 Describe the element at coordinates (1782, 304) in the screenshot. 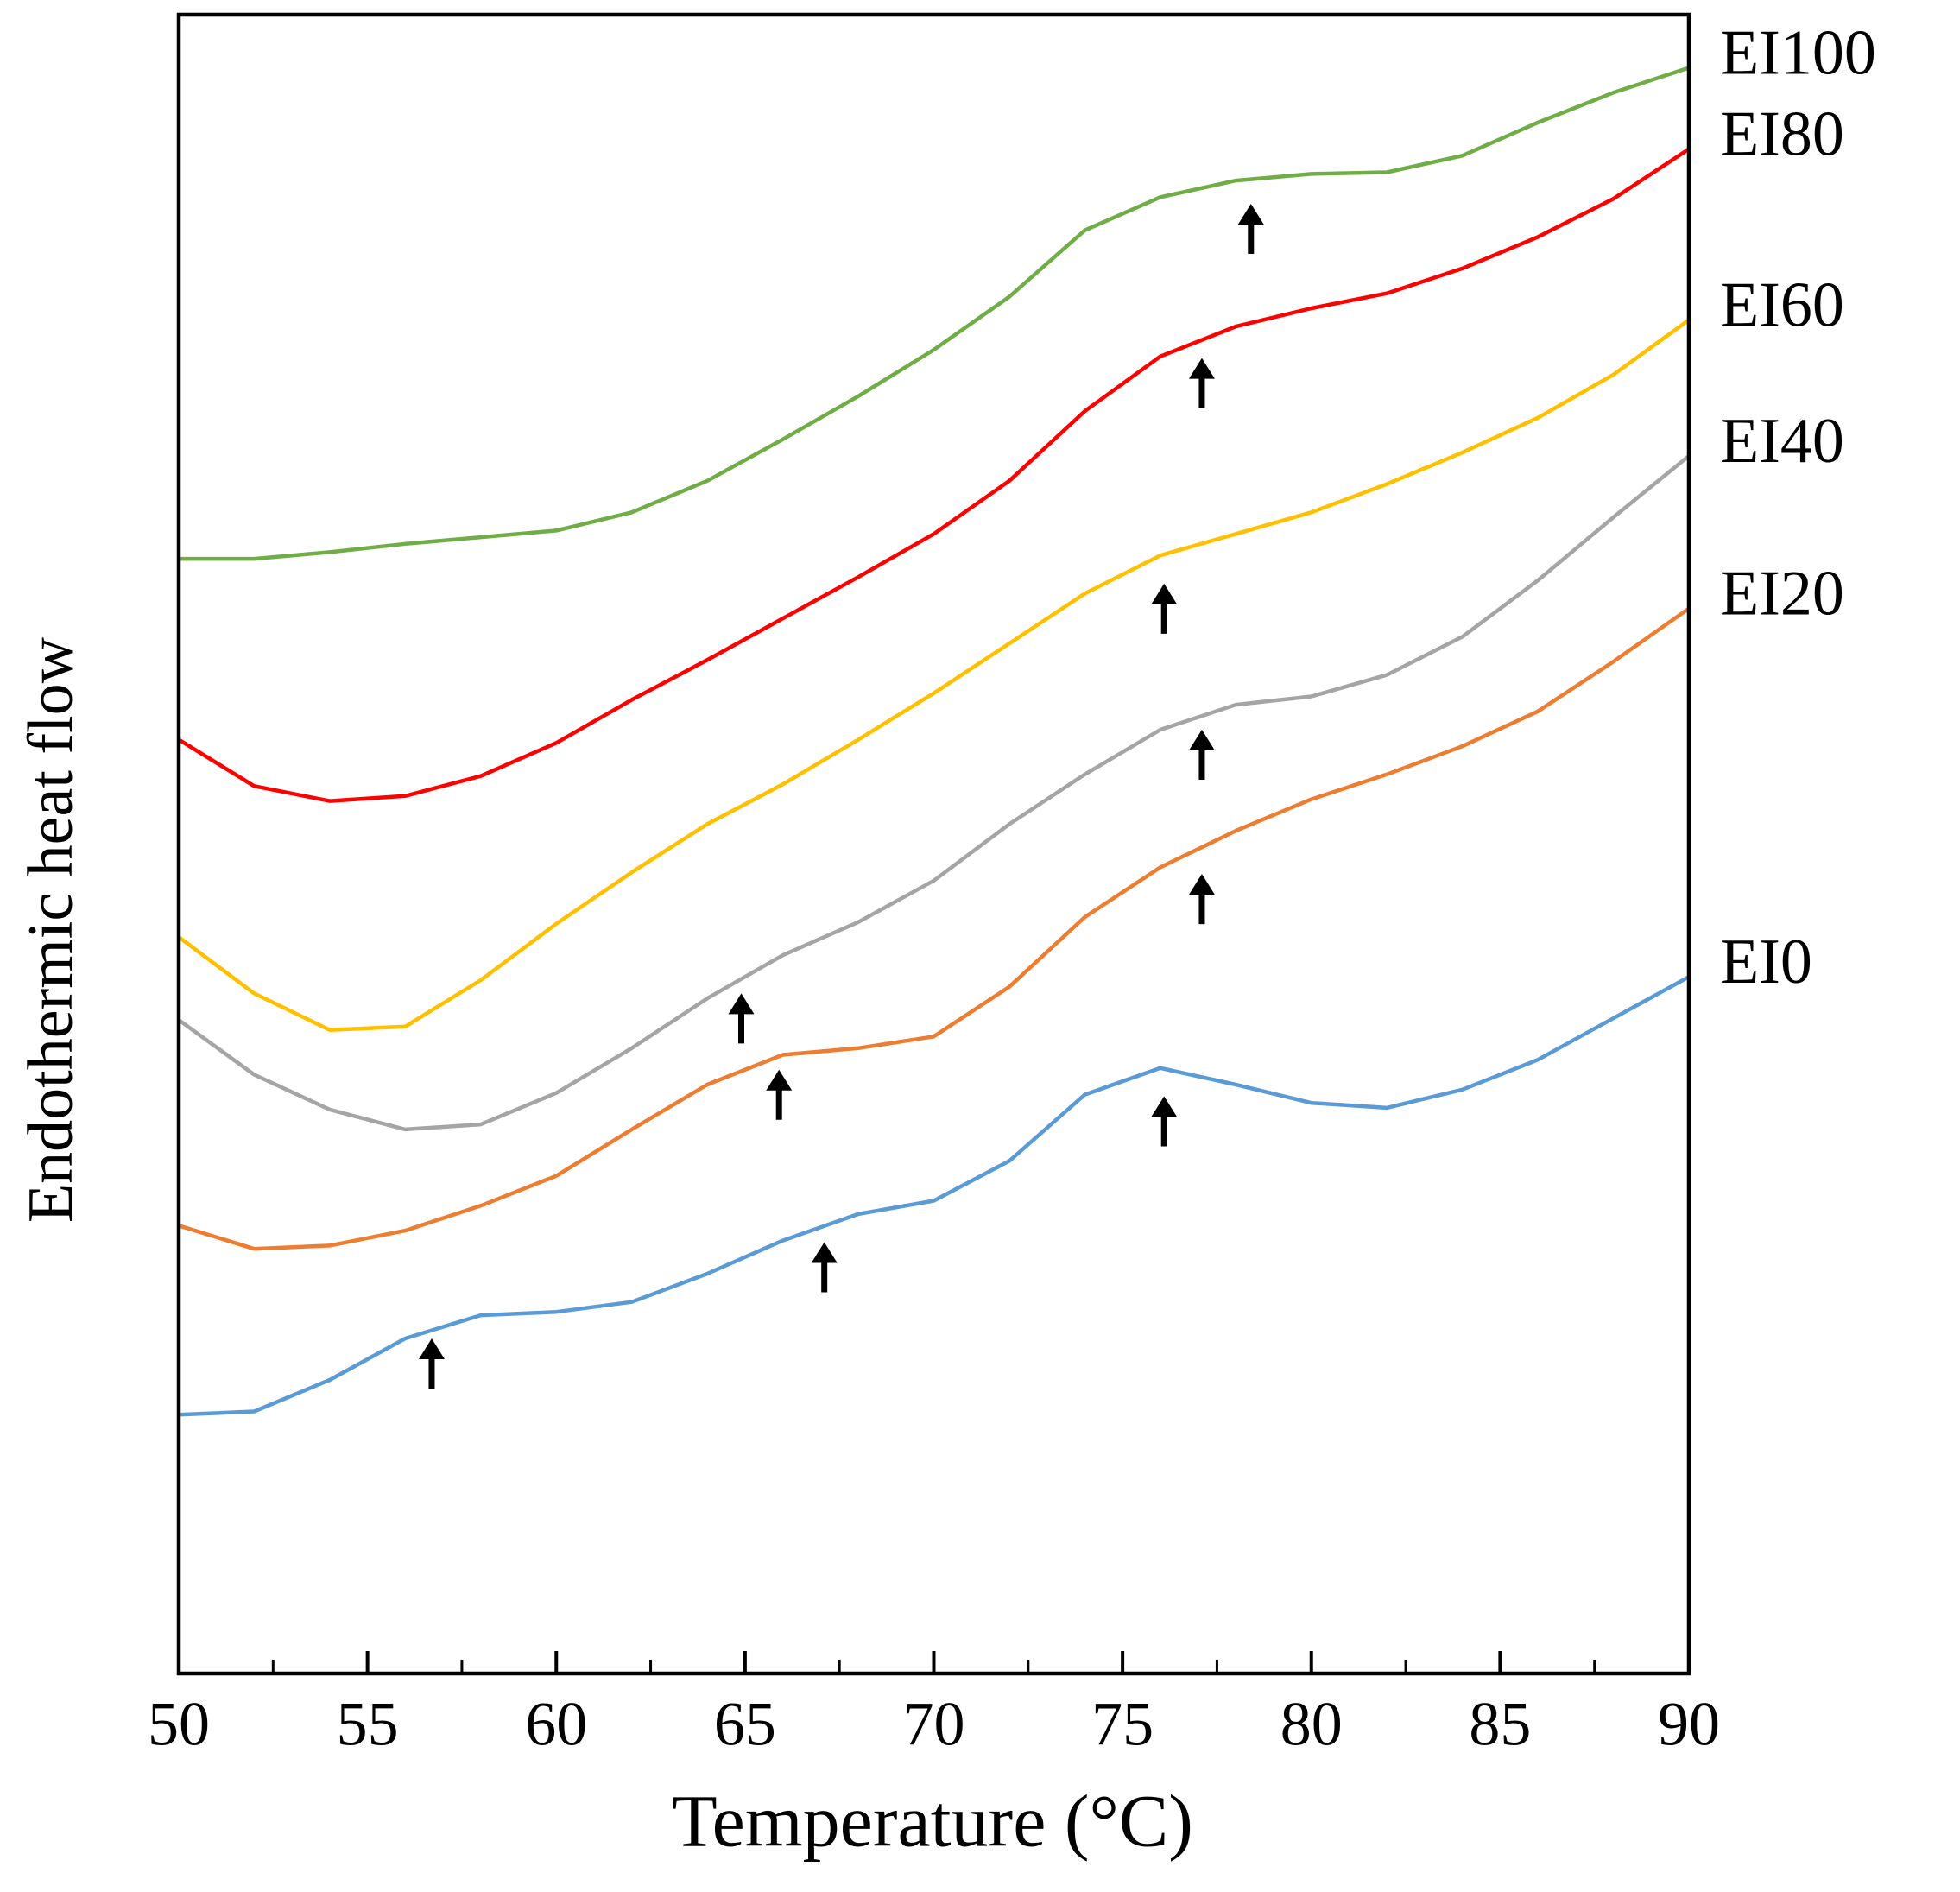

I see `series-label: EI60` at that location.